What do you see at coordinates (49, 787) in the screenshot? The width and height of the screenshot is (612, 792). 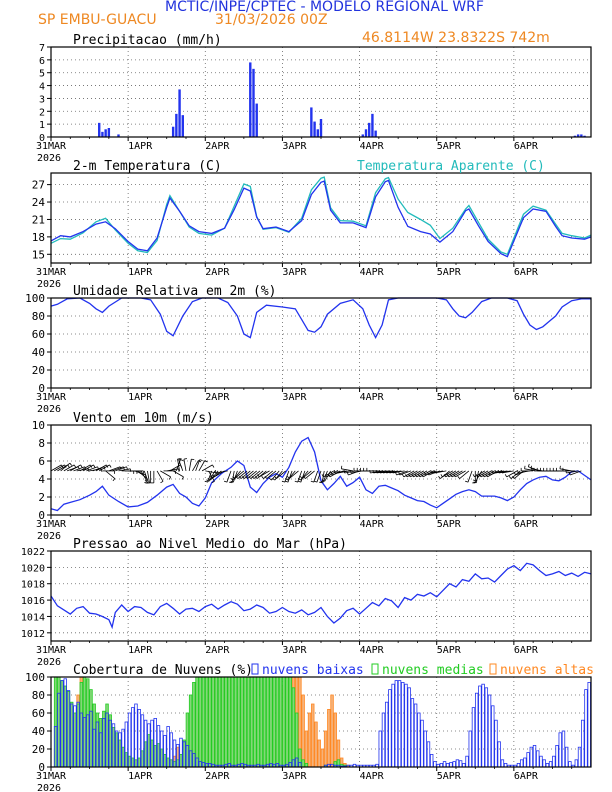 I see `clouds-year-label: 2026` at bounding box center [49, 787].